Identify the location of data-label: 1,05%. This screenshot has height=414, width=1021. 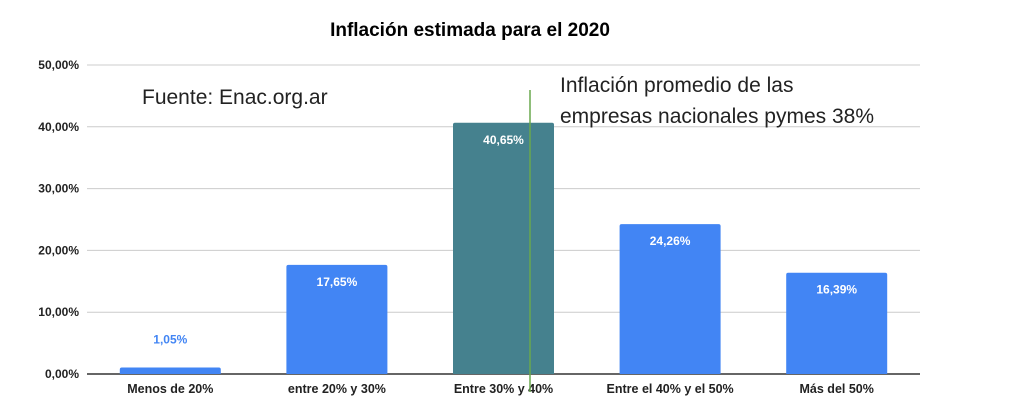
(170, 340).